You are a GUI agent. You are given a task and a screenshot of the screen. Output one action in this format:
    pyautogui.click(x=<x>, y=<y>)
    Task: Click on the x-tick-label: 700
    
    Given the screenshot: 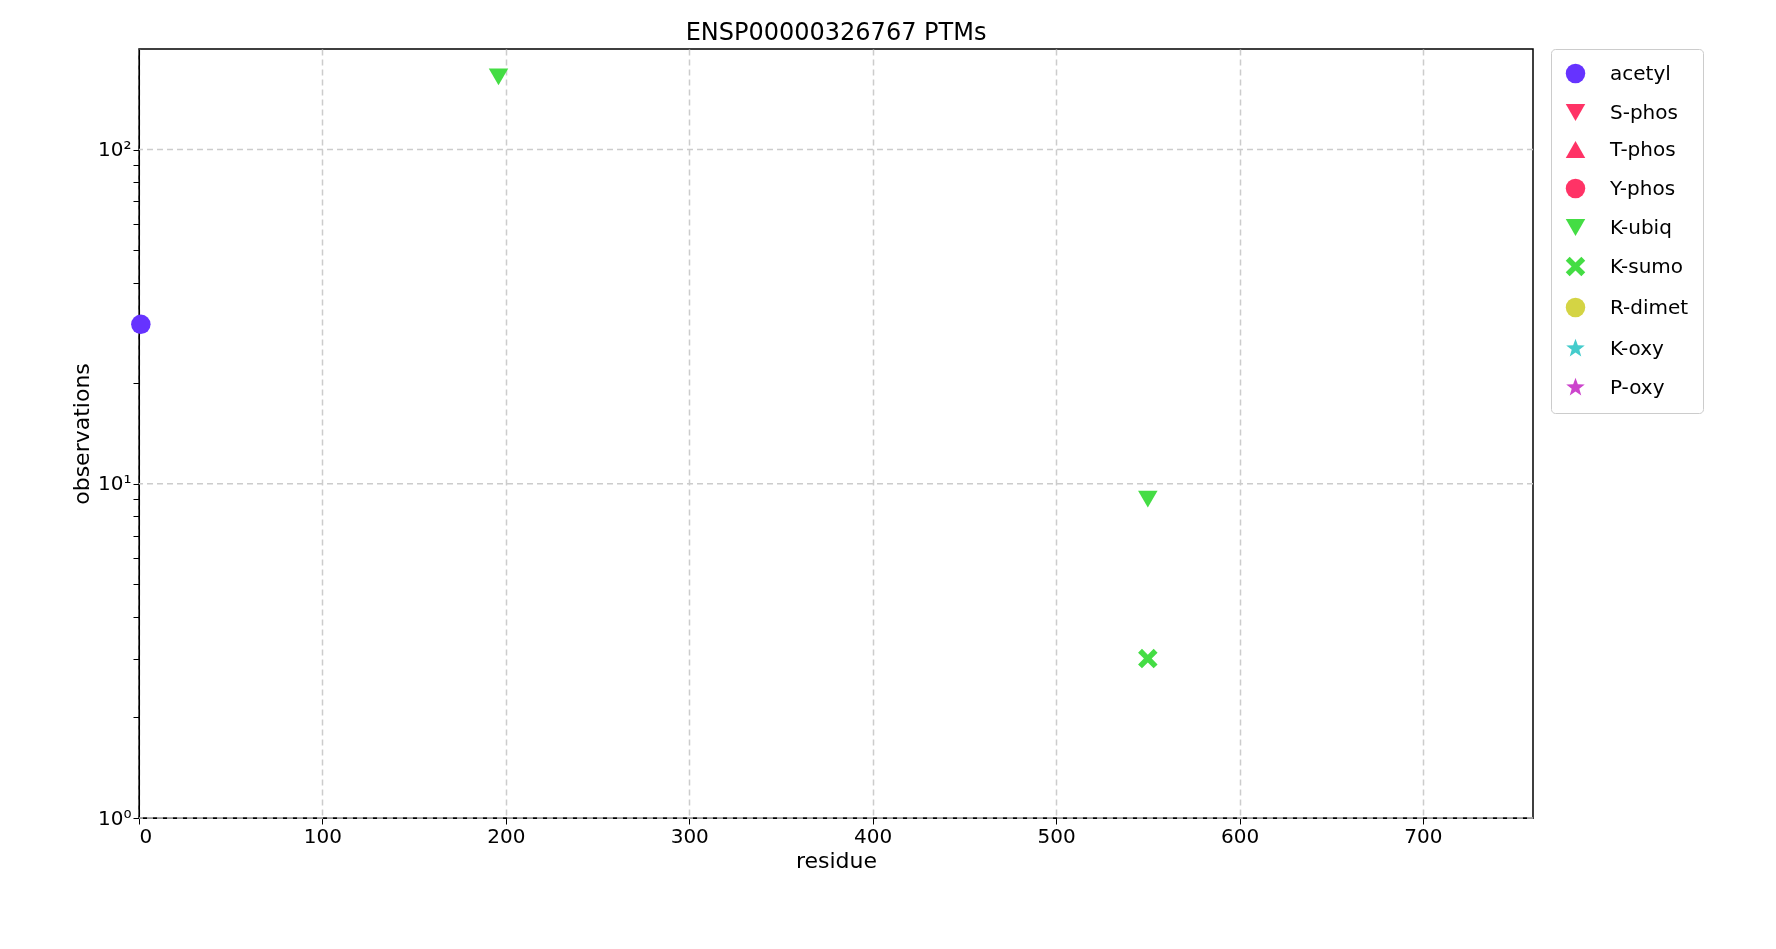 What is the action you would take?
    pyautogui.click(x=1423, y=835)
    